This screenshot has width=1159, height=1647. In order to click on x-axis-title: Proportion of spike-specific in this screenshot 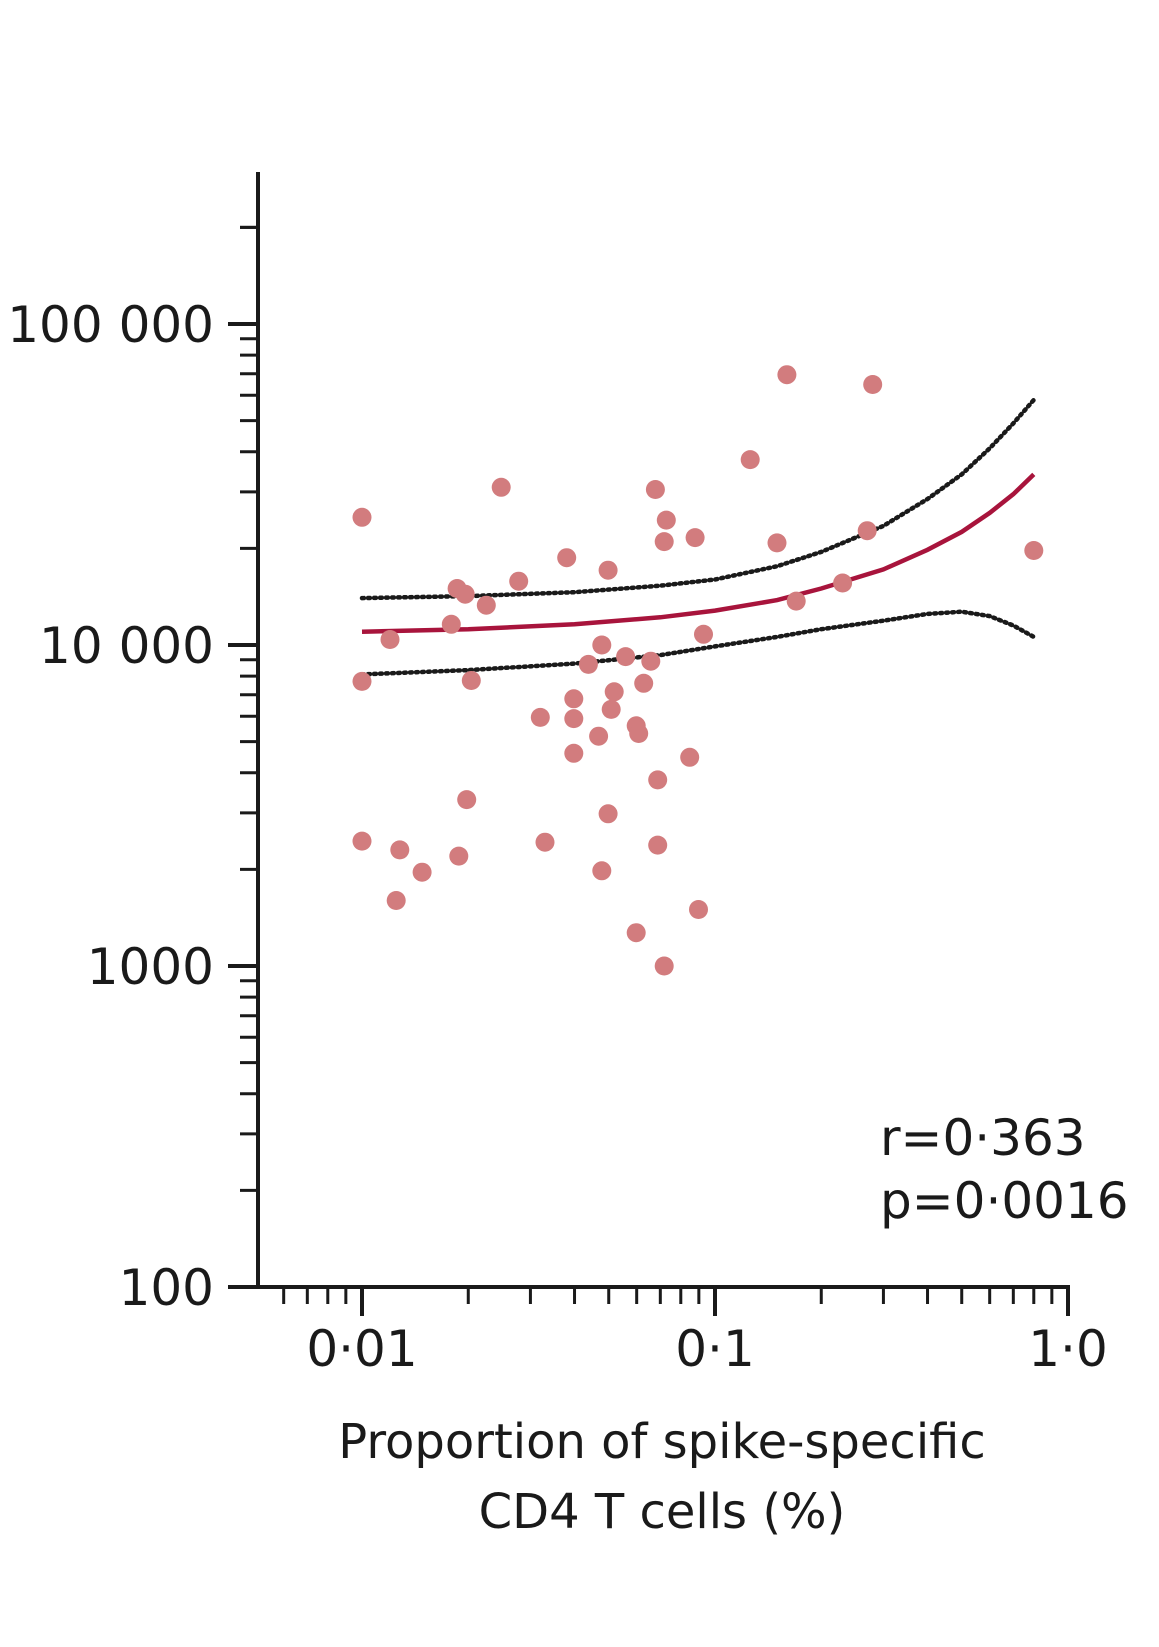, I will do `click(662, 1442)`.